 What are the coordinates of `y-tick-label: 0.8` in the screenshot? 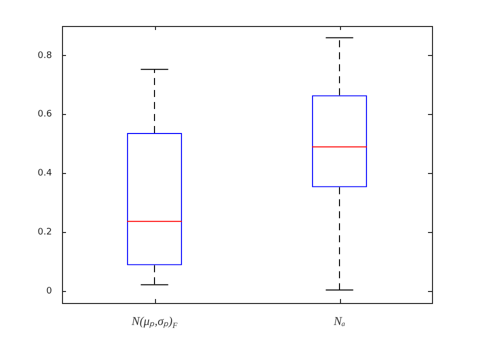 It's located at (45, 55).